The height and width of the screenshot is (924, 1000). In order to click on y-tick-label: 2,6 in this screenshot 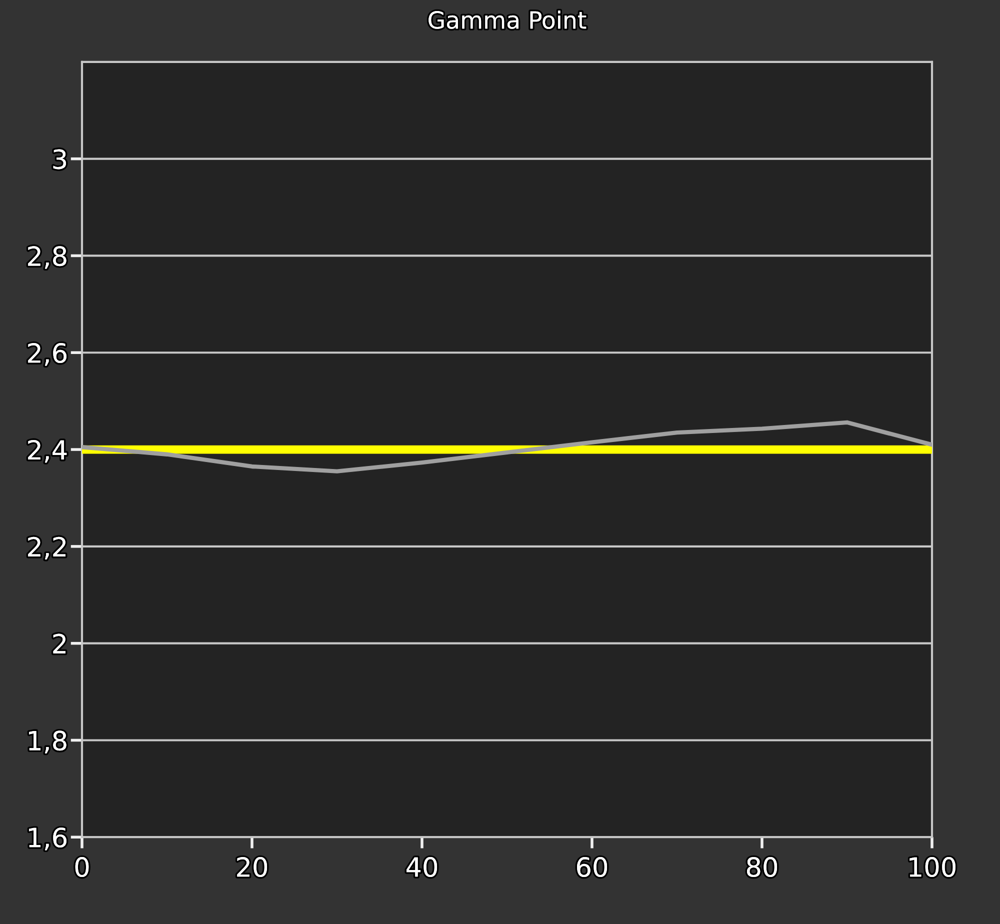, I will do `click(47, 354)`.